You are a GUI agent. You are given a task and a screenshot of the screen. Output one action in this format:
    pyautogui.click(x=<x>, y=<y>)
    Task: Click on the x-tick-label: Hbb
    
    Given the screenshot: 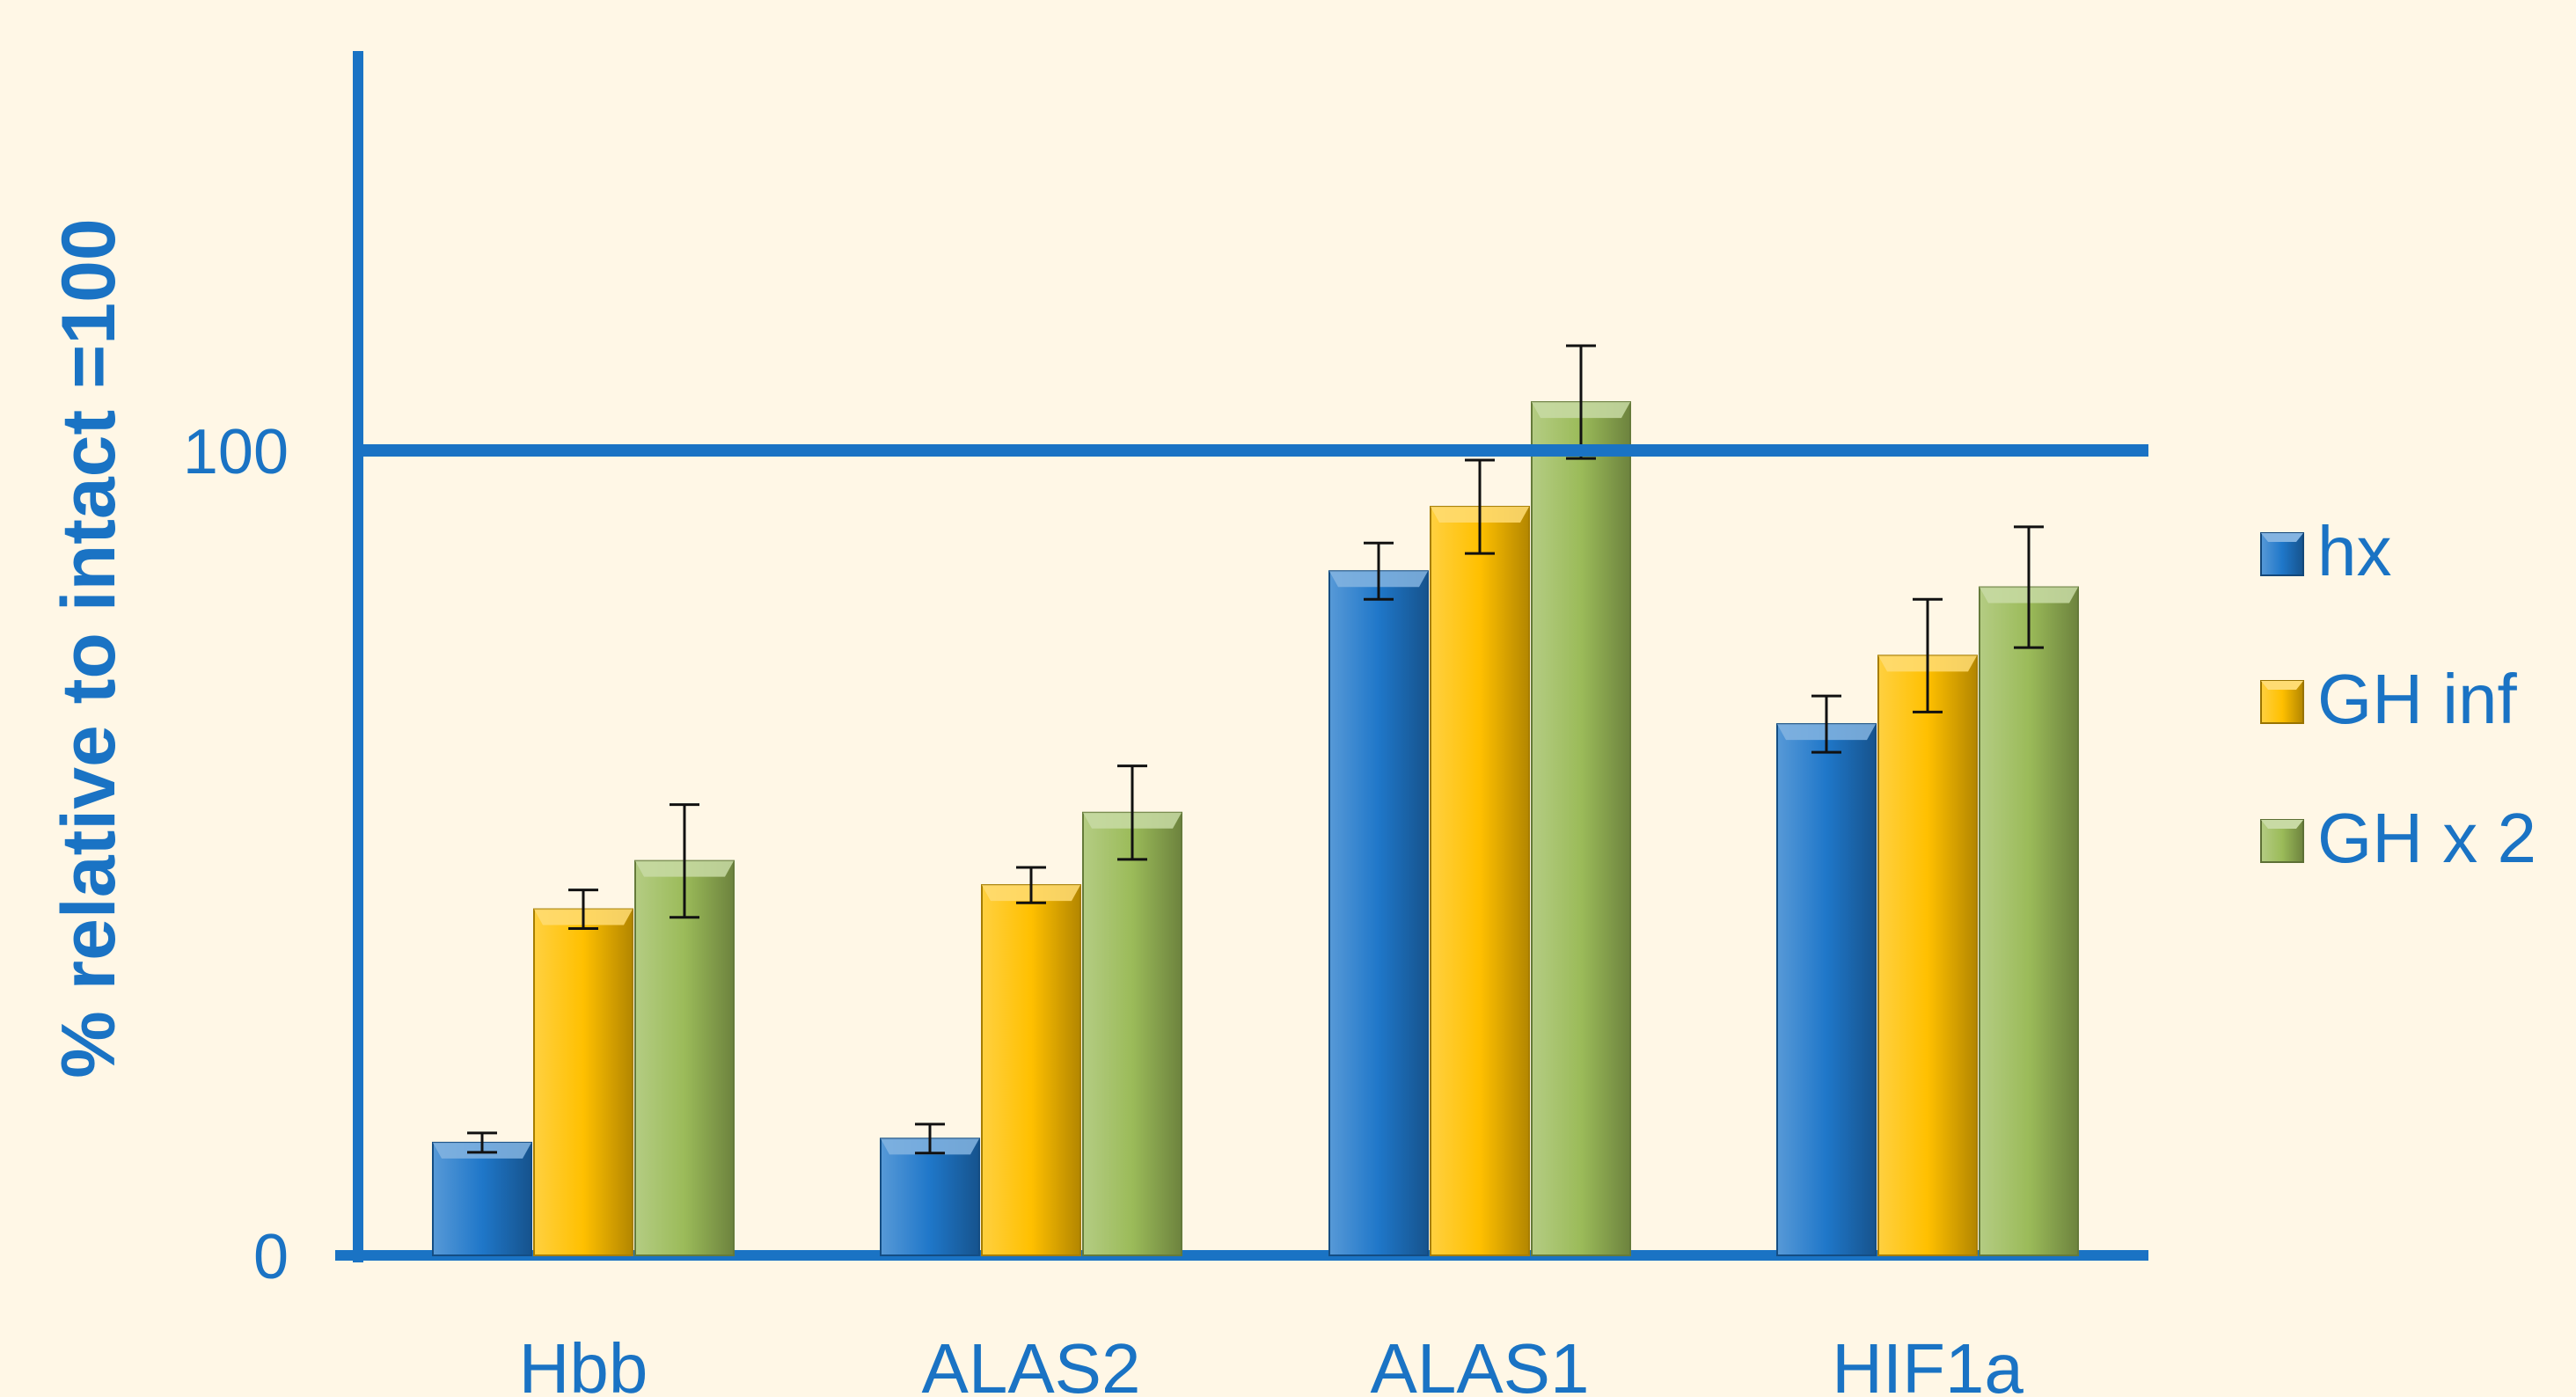 What is the action you would take?
    pyautogui.click(x=583, y=1363)
    